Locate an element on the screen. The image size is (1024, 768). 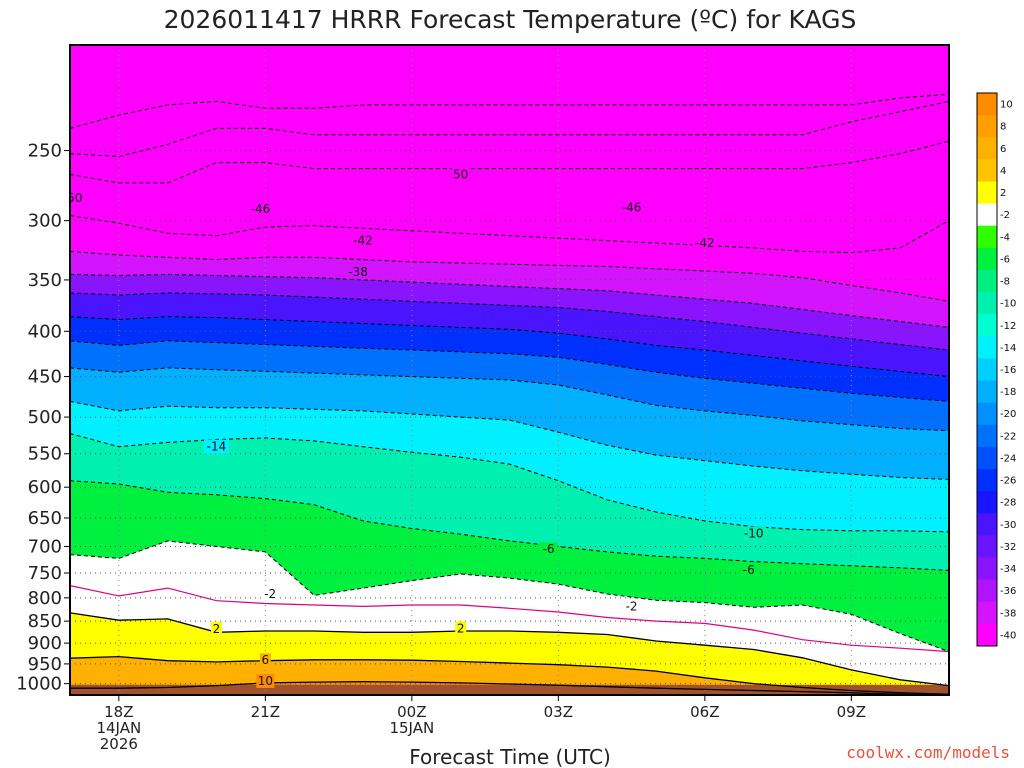
colorbar-label: -40 is located at coordinates (1008, 635).